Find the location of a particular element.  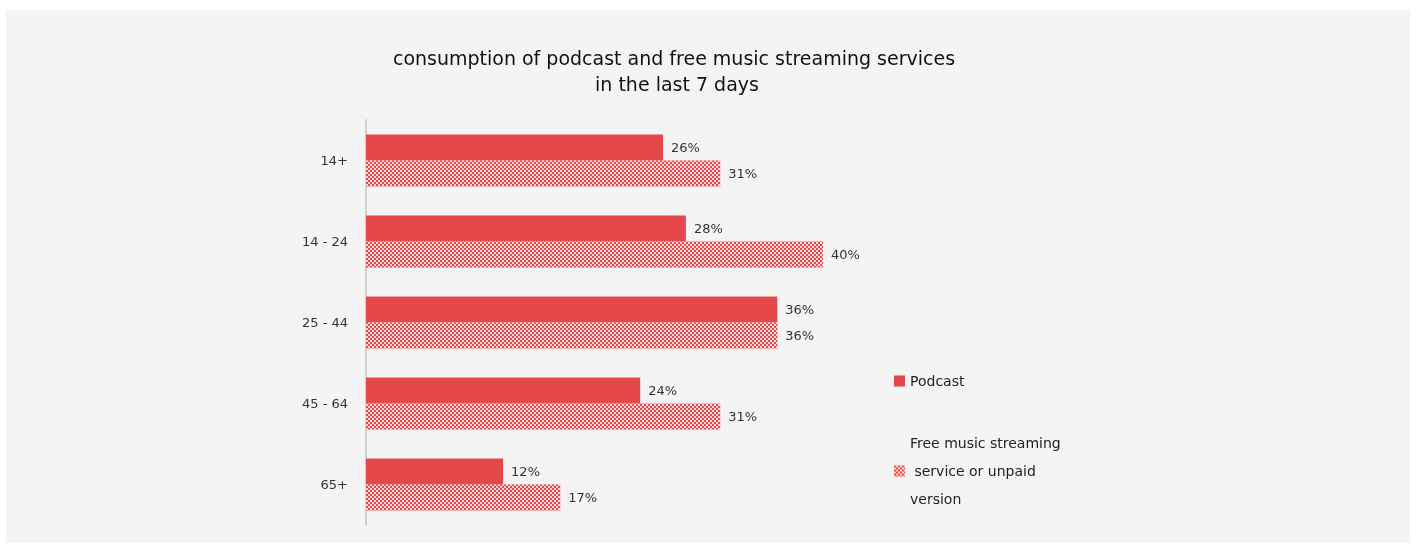

chart-title: consumption of podcast and free music streaming services in the last 7 days is located at coordinates (677, 71).